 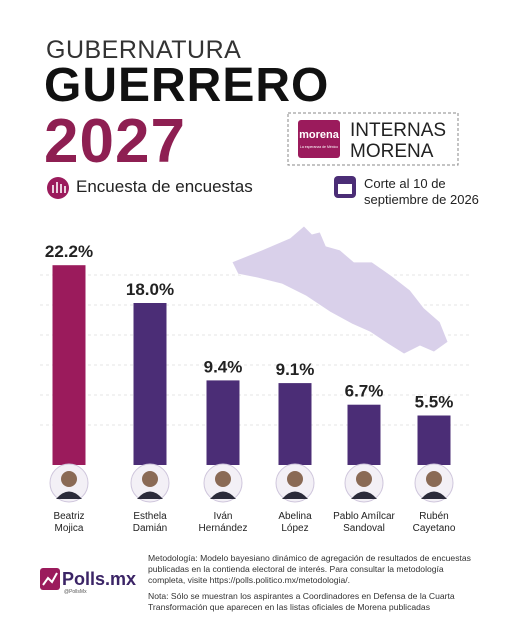 I want to click on value-label: 5.5%, so click(x=434, y=402).